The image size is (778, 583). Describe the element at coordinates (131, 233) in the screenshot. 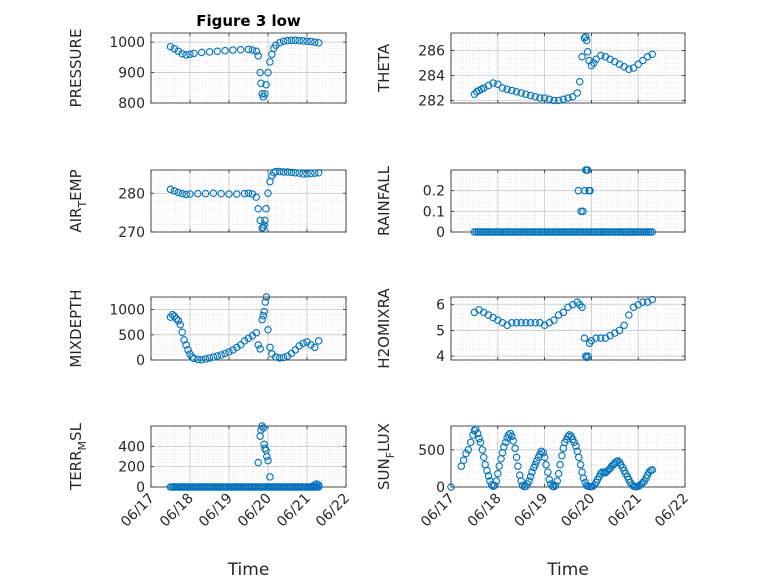

I see `y-tick-label: 270` at that location.